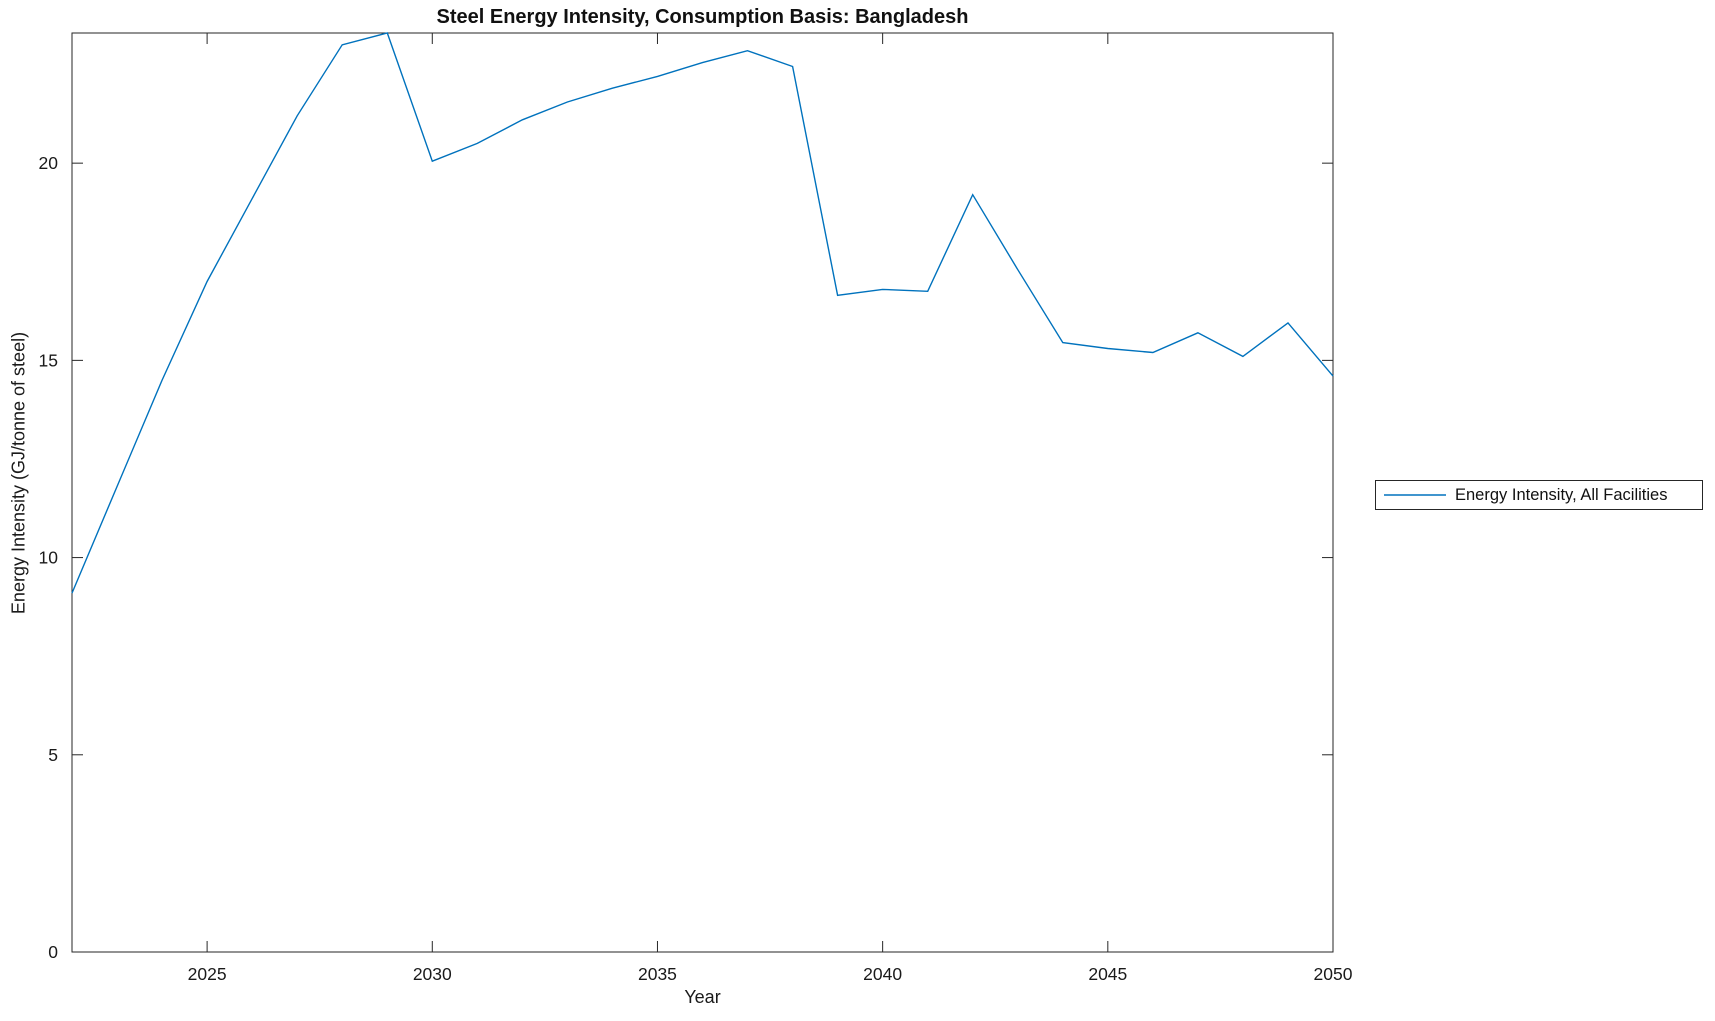 The image size is (1715, 1021). I want to click on y-tick-label: 20, so click(49, 163).